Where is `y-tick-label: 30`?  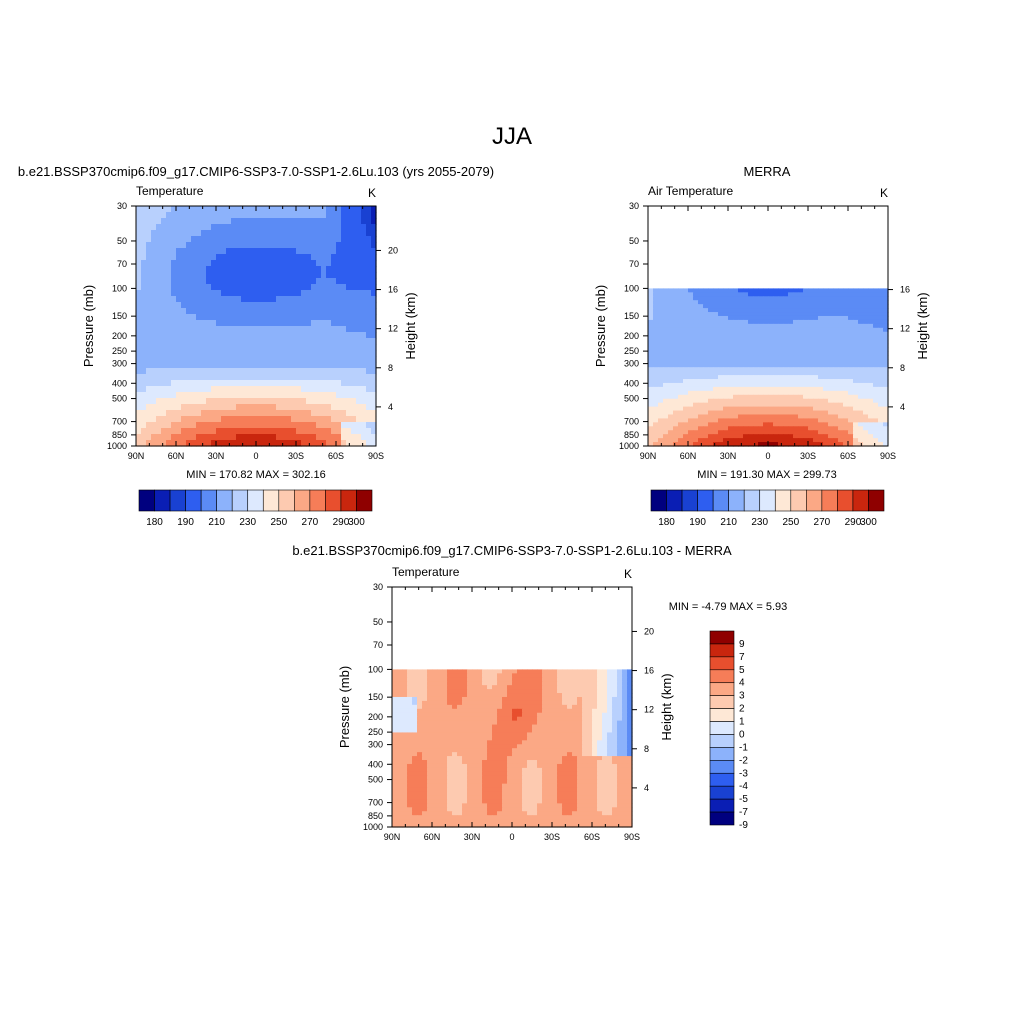
y-tick-label: 30 is located at coordinates (122, 206).